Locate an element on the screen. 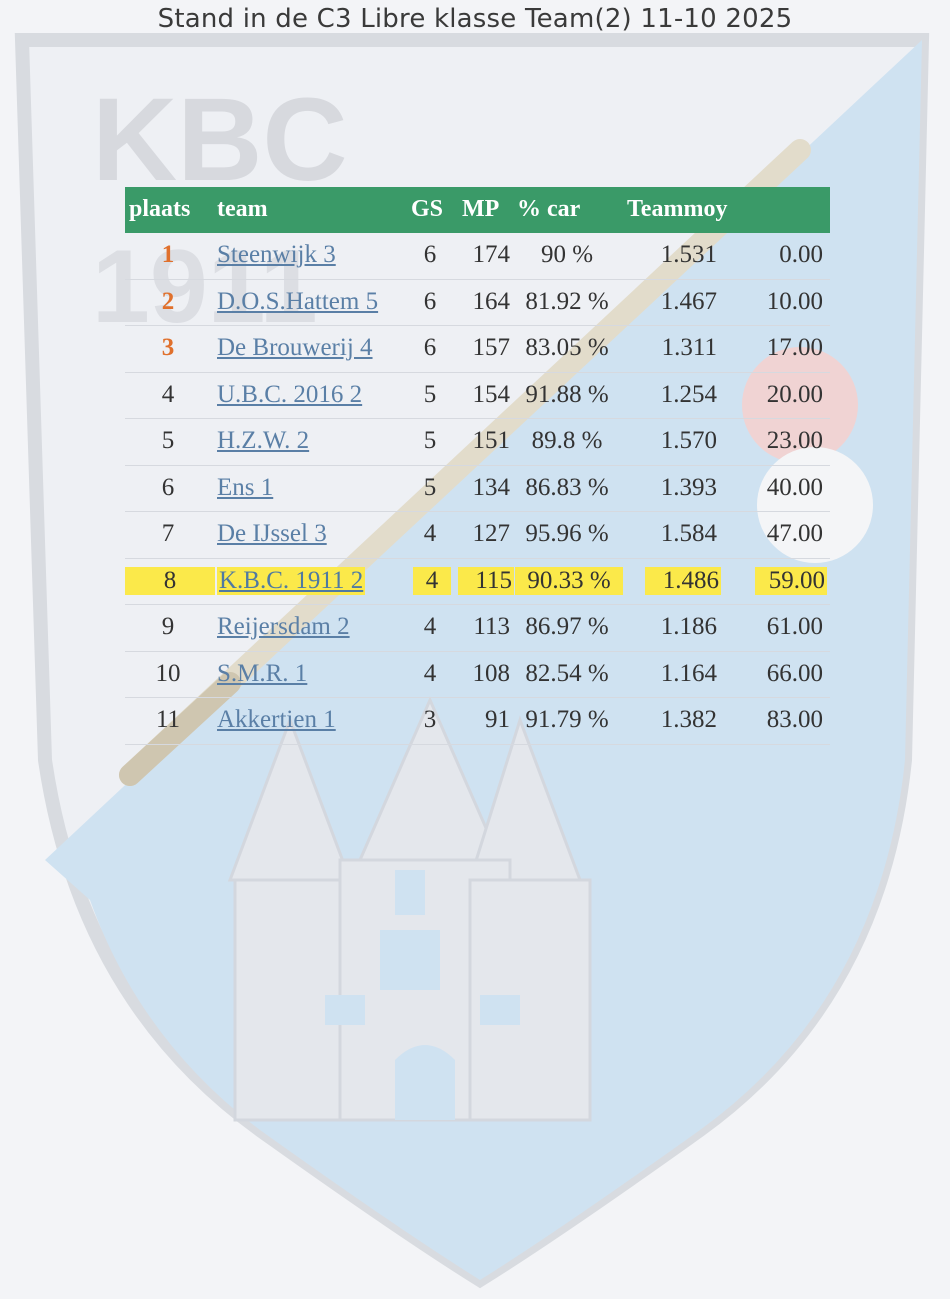 This screenshot has height=1299, width=950. table-row: 2 D.O.S.Hattem 5 6 164 81.92 % 1.467 10.00 is located at coordinates (477, 303).